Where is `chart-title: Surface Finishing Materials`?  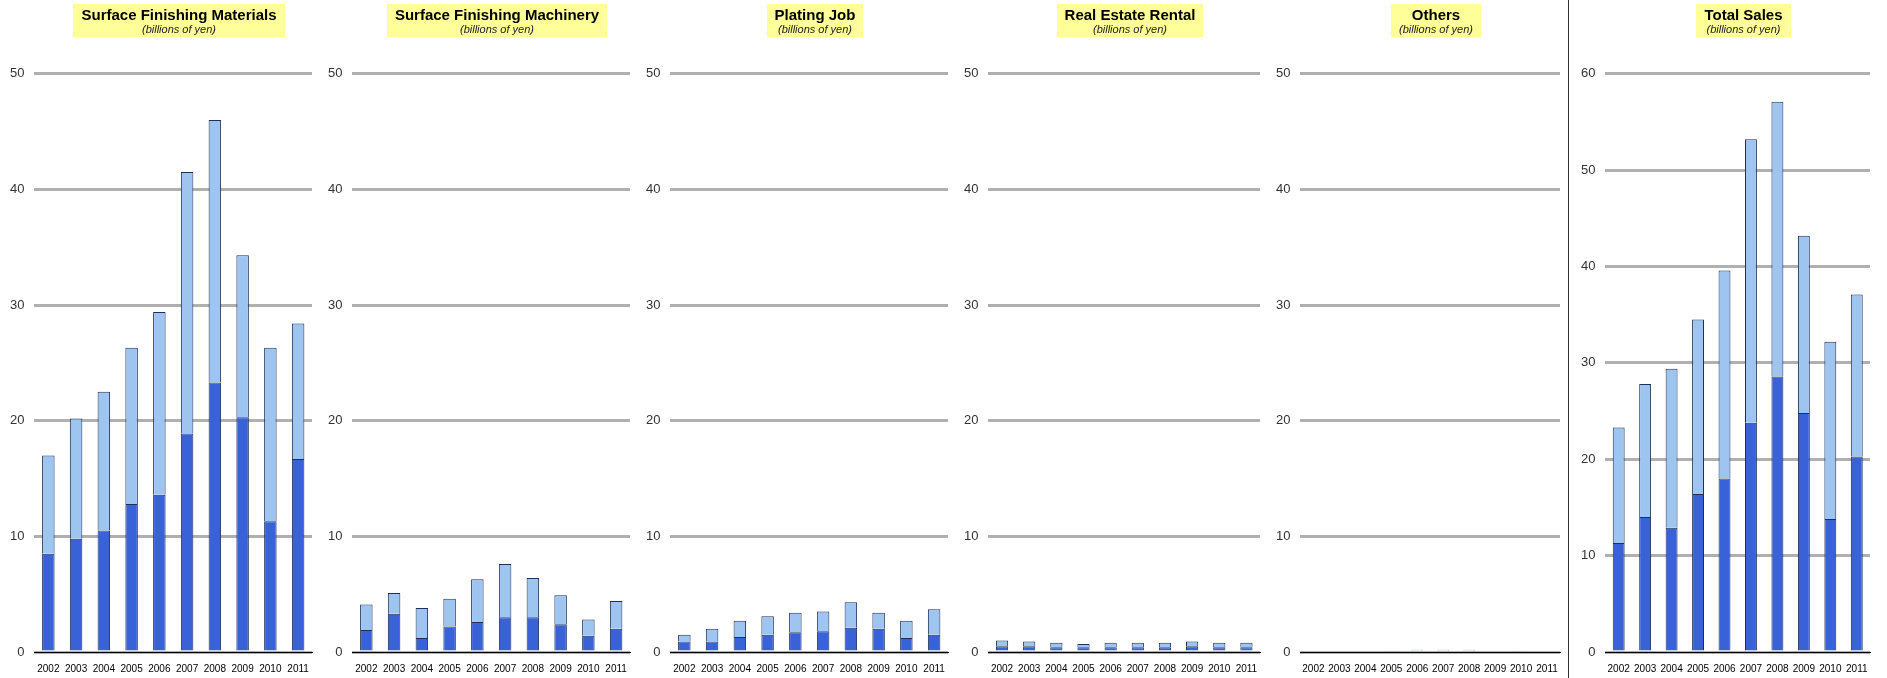 chart-title: Surface Finishing Materials is located at coordinates (179, 14).